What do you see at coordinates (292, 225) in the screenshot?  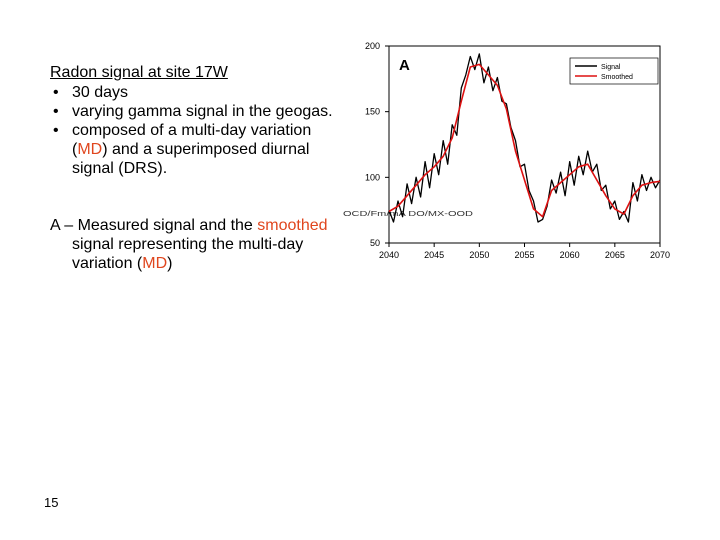 I see `smoothed-highlight: smoothed` at bounding box center [292, 225].